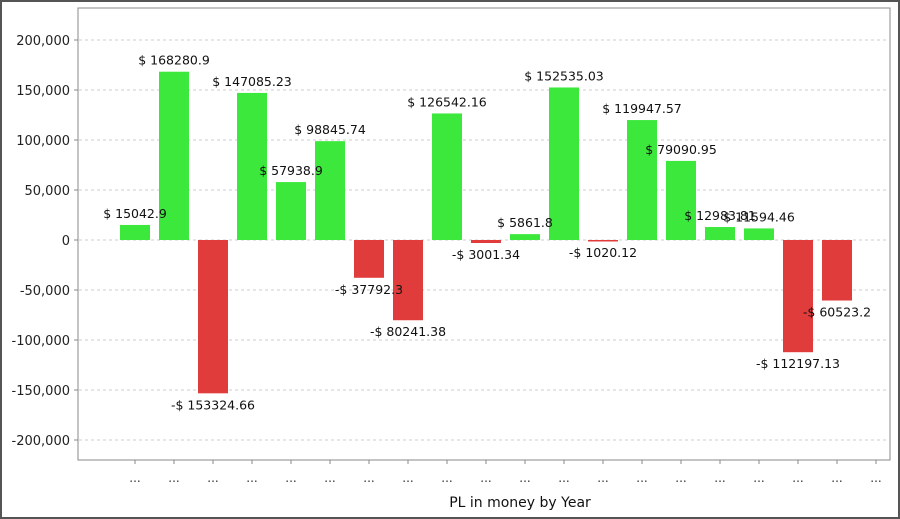  I want to click on data-label: $ 119947.57, so click(642, 108).